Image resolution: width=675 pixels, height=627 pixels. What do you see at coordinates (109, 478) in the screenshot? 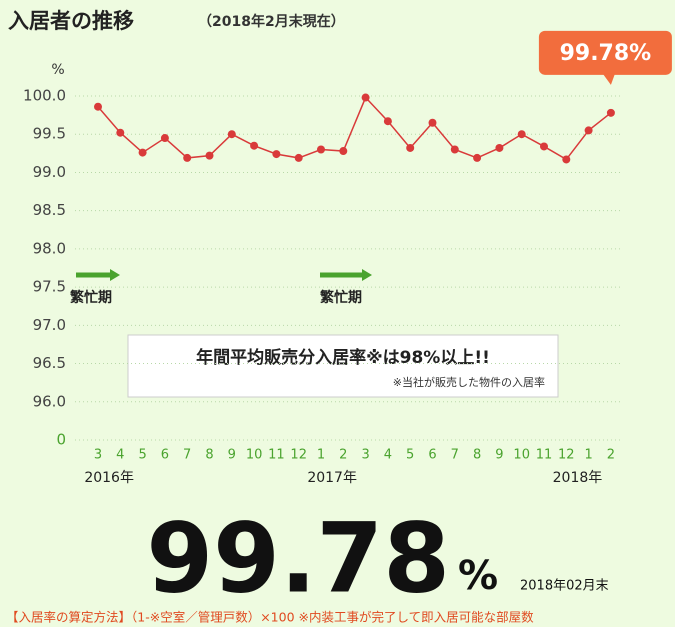
I see `year-label: 2016年` at bounding box center [109, 478].